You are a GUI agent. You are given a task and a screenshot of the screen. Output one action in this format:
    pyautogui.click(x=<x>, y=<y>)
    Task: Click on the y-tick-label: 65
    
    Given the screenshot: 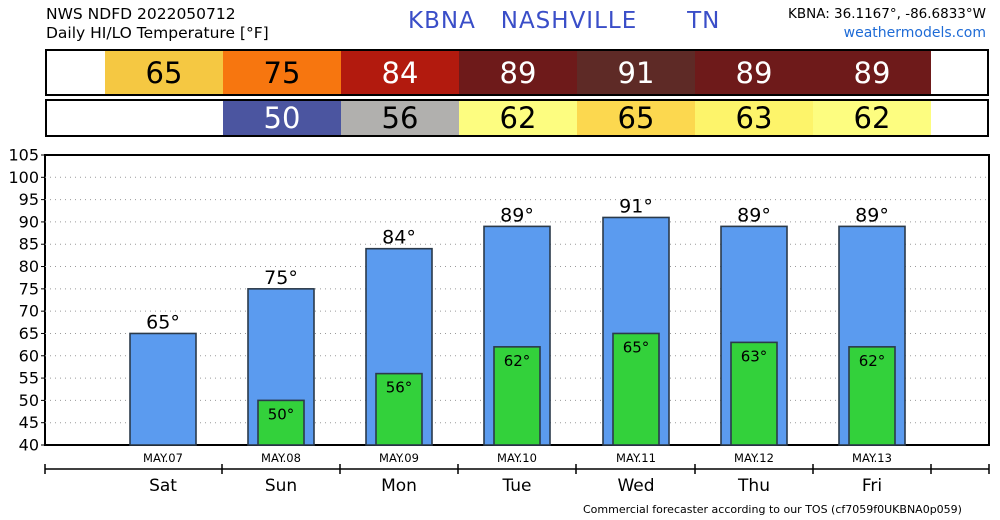 What is the action you would take?
    pyautogui.click(x=29, y=333)
    